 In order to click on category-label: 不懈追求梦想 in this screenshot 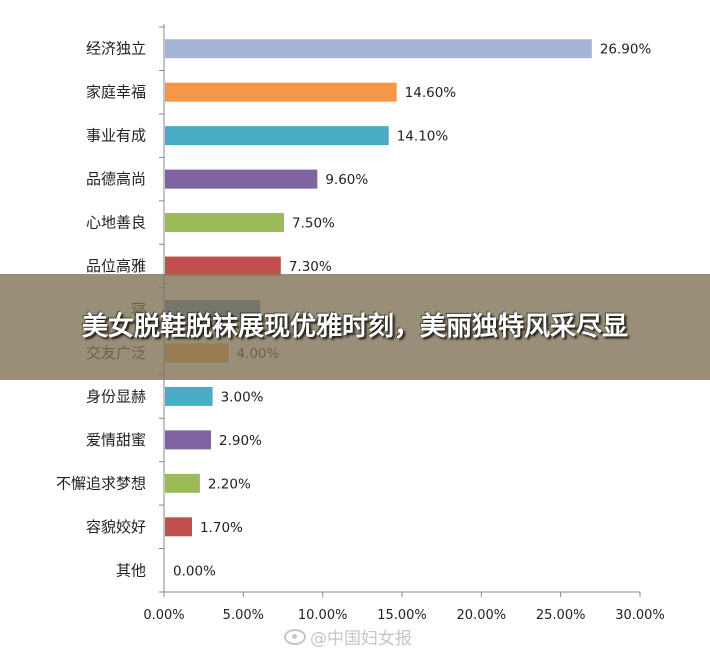, I will do `click(101, 483)`.